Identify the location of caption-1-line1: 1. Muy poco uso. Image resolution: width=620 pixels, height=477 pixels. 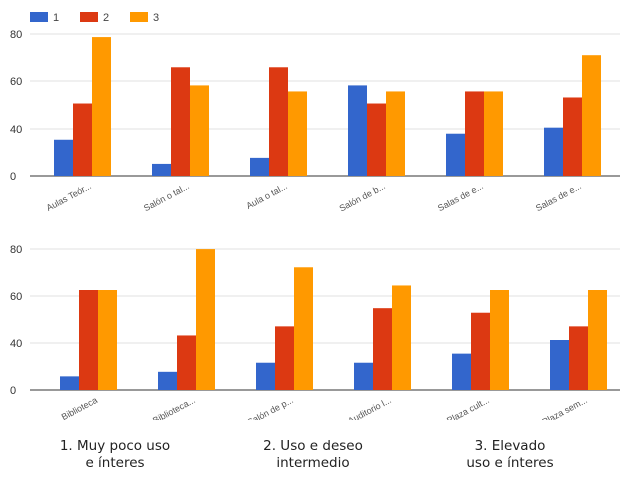
(115, 446).